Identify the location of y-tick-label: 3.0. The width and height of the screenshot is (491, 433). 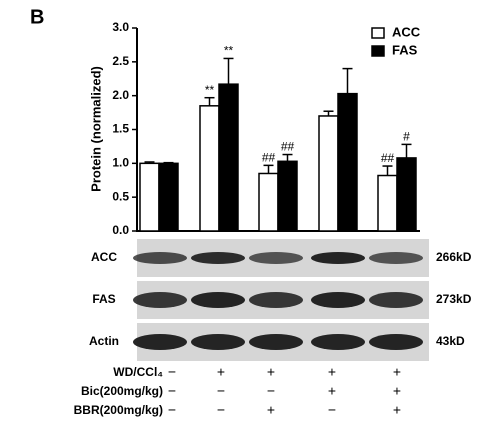
(120, 27).